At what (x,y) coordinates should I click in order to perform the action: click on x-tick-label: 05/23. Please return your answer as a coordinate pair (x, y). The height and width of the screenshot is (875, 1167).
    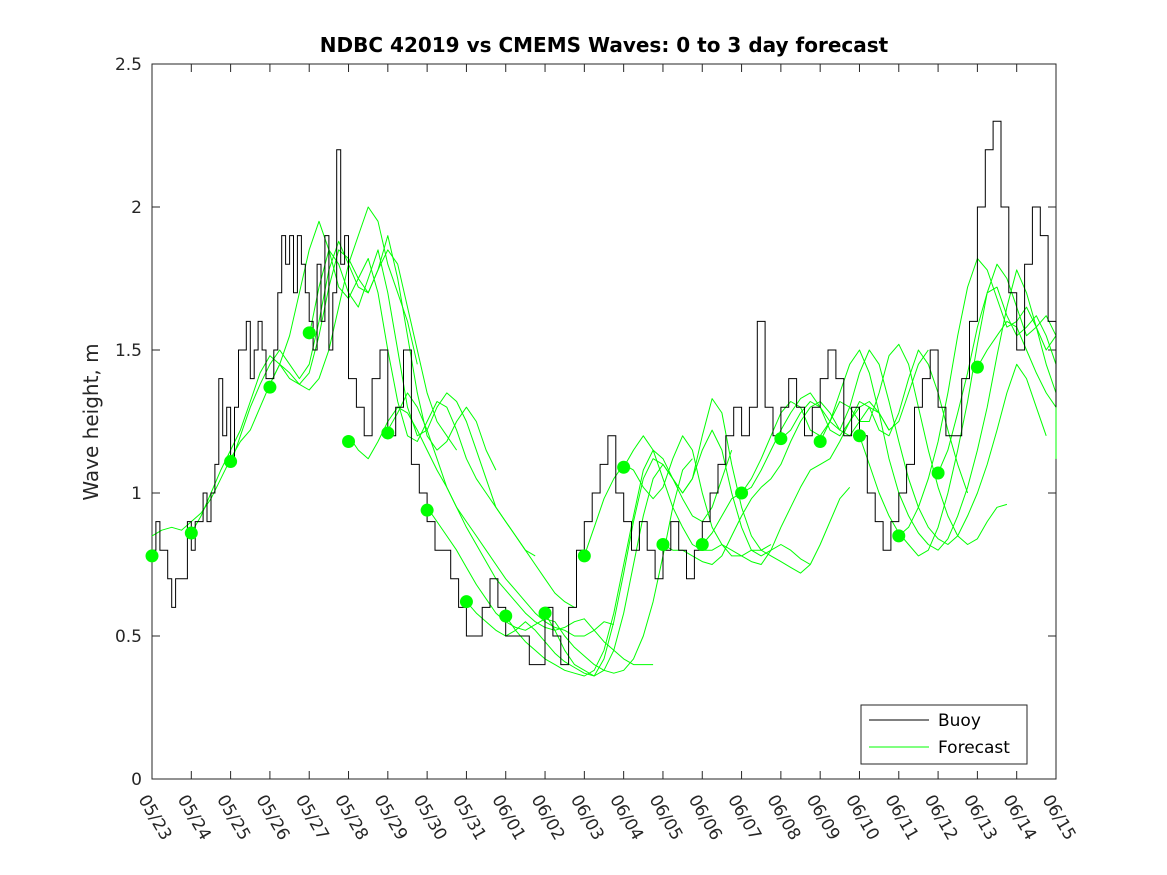
    Looking at the image, I should click on (155, 818).